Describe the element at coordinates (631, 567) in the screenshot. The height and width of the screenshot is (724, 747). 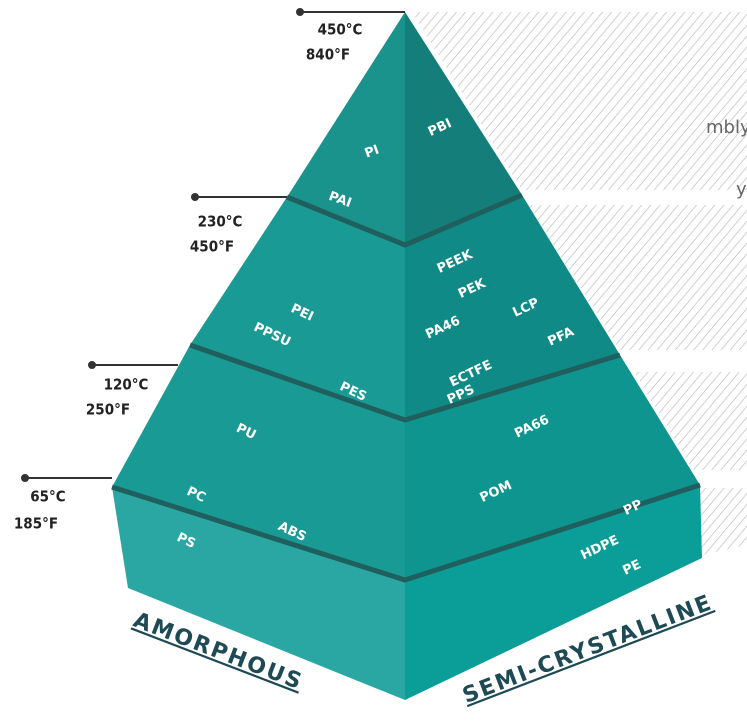
I see `polymer: PE` at that location.